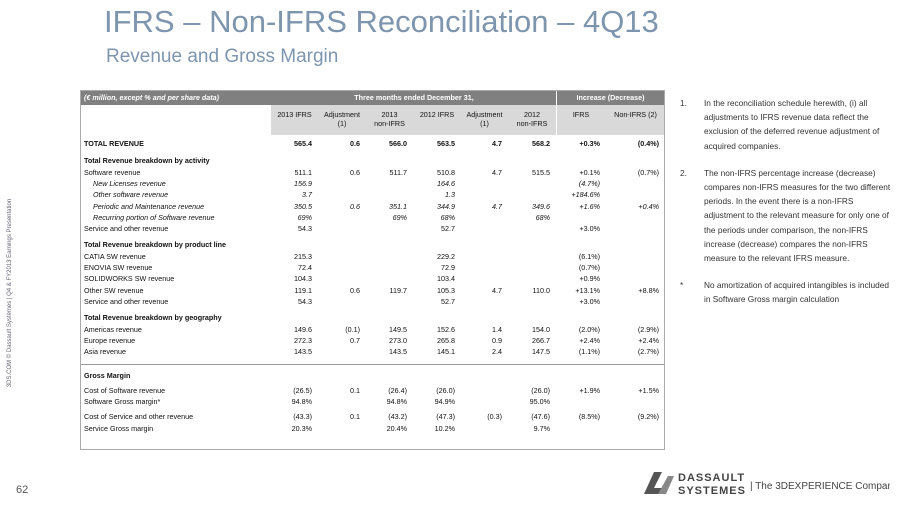  I want to click on cell-value: (47.6), so click(540, 417).